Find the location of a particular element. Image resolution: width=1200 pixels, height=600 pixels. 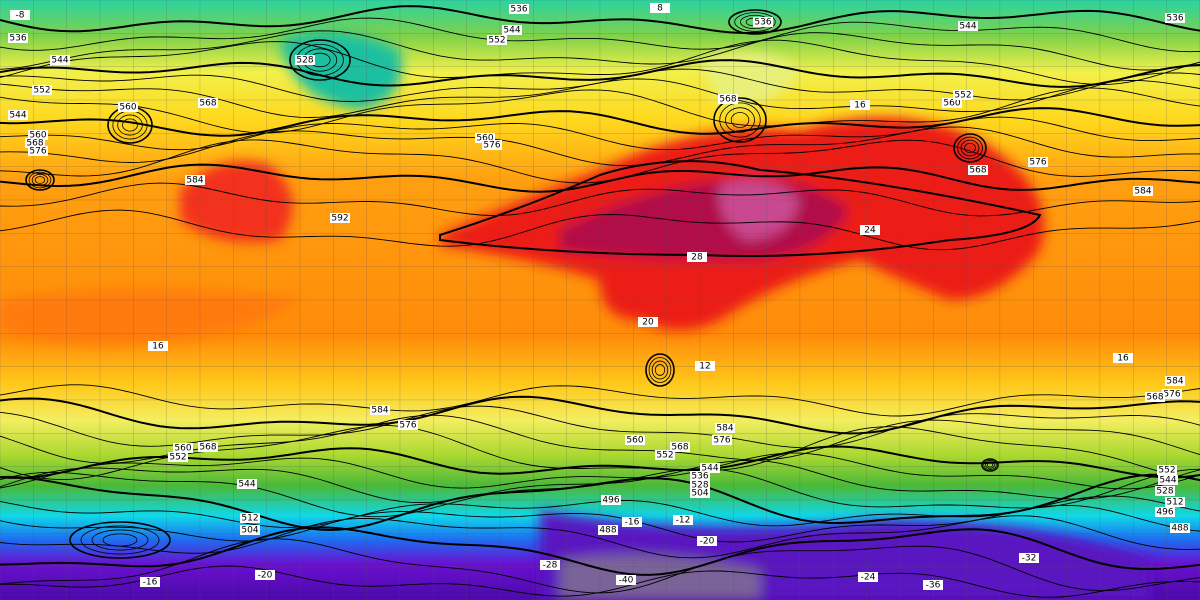

height-label: 496 is located at coordinates (1164, 513).